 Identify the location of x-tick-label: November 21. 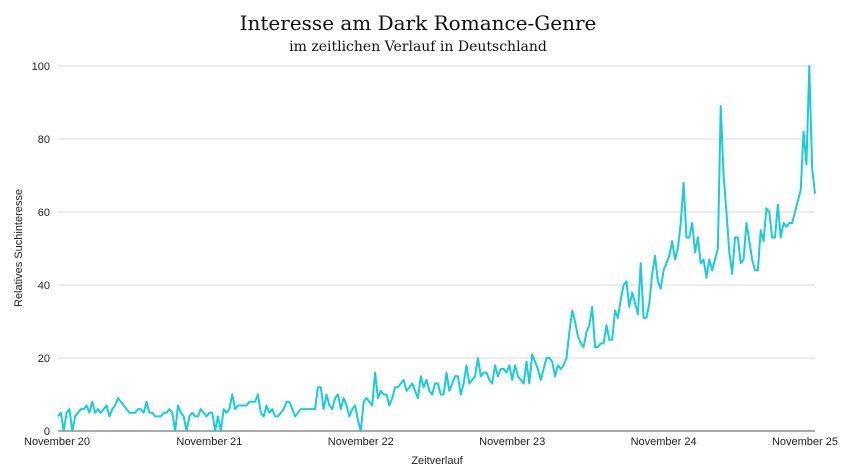
(209, 442).